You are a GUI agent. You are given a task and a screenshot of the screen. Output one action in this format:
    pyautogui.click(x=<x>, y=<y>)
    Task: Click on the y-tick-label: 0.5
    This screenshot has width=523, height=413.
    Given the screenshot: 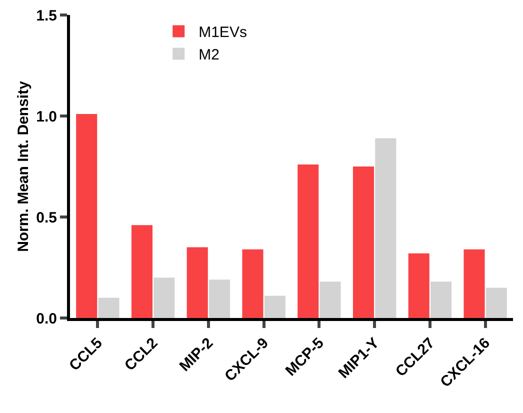 What is the action you would take?
    pyautogui.click(x=46, y=217)
    